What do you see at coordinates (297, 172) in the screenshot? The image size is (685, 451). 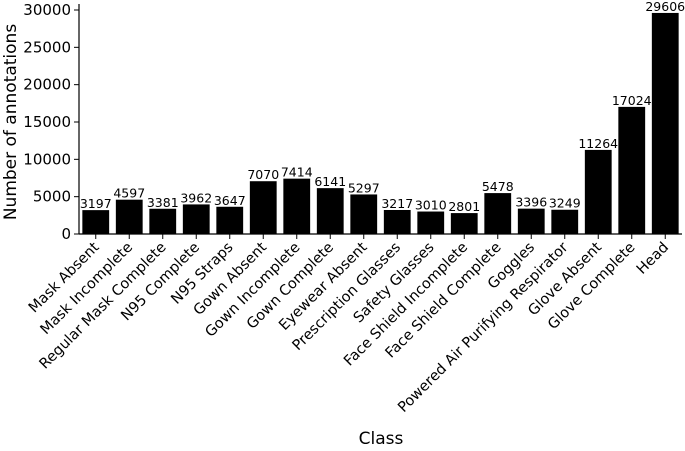 I see `bar-value-label: 7414` at bounding box center [297, 172].